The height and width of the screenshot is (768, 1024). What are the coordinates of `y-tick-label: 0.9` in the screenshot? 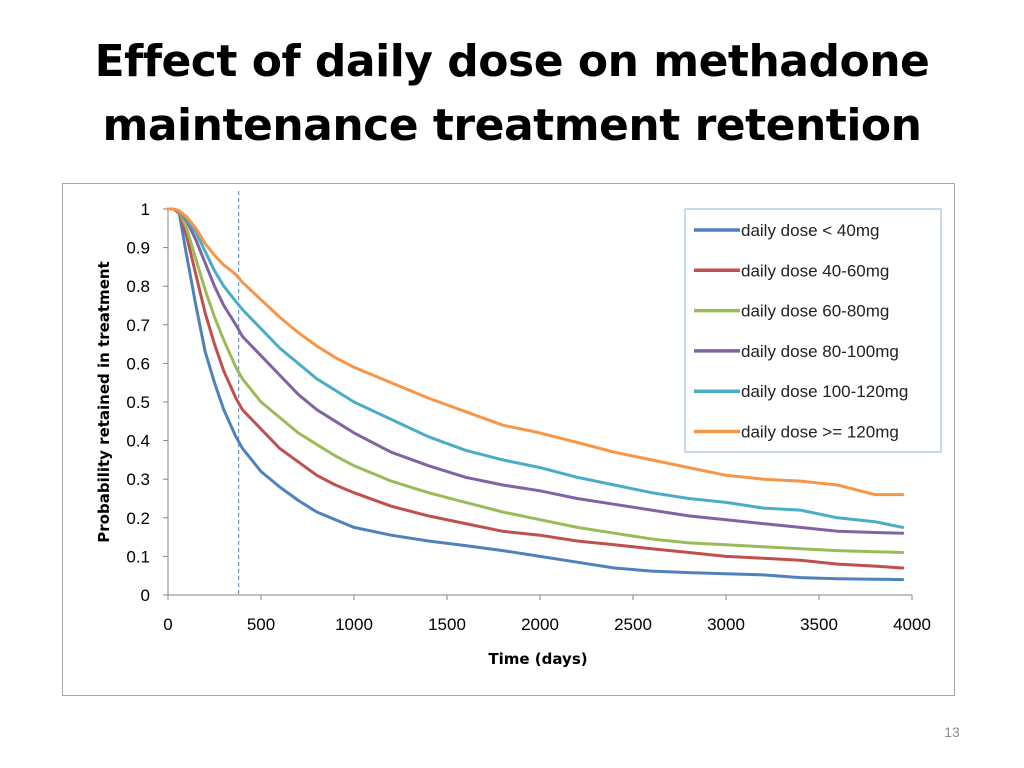 It's located at (138, 248).